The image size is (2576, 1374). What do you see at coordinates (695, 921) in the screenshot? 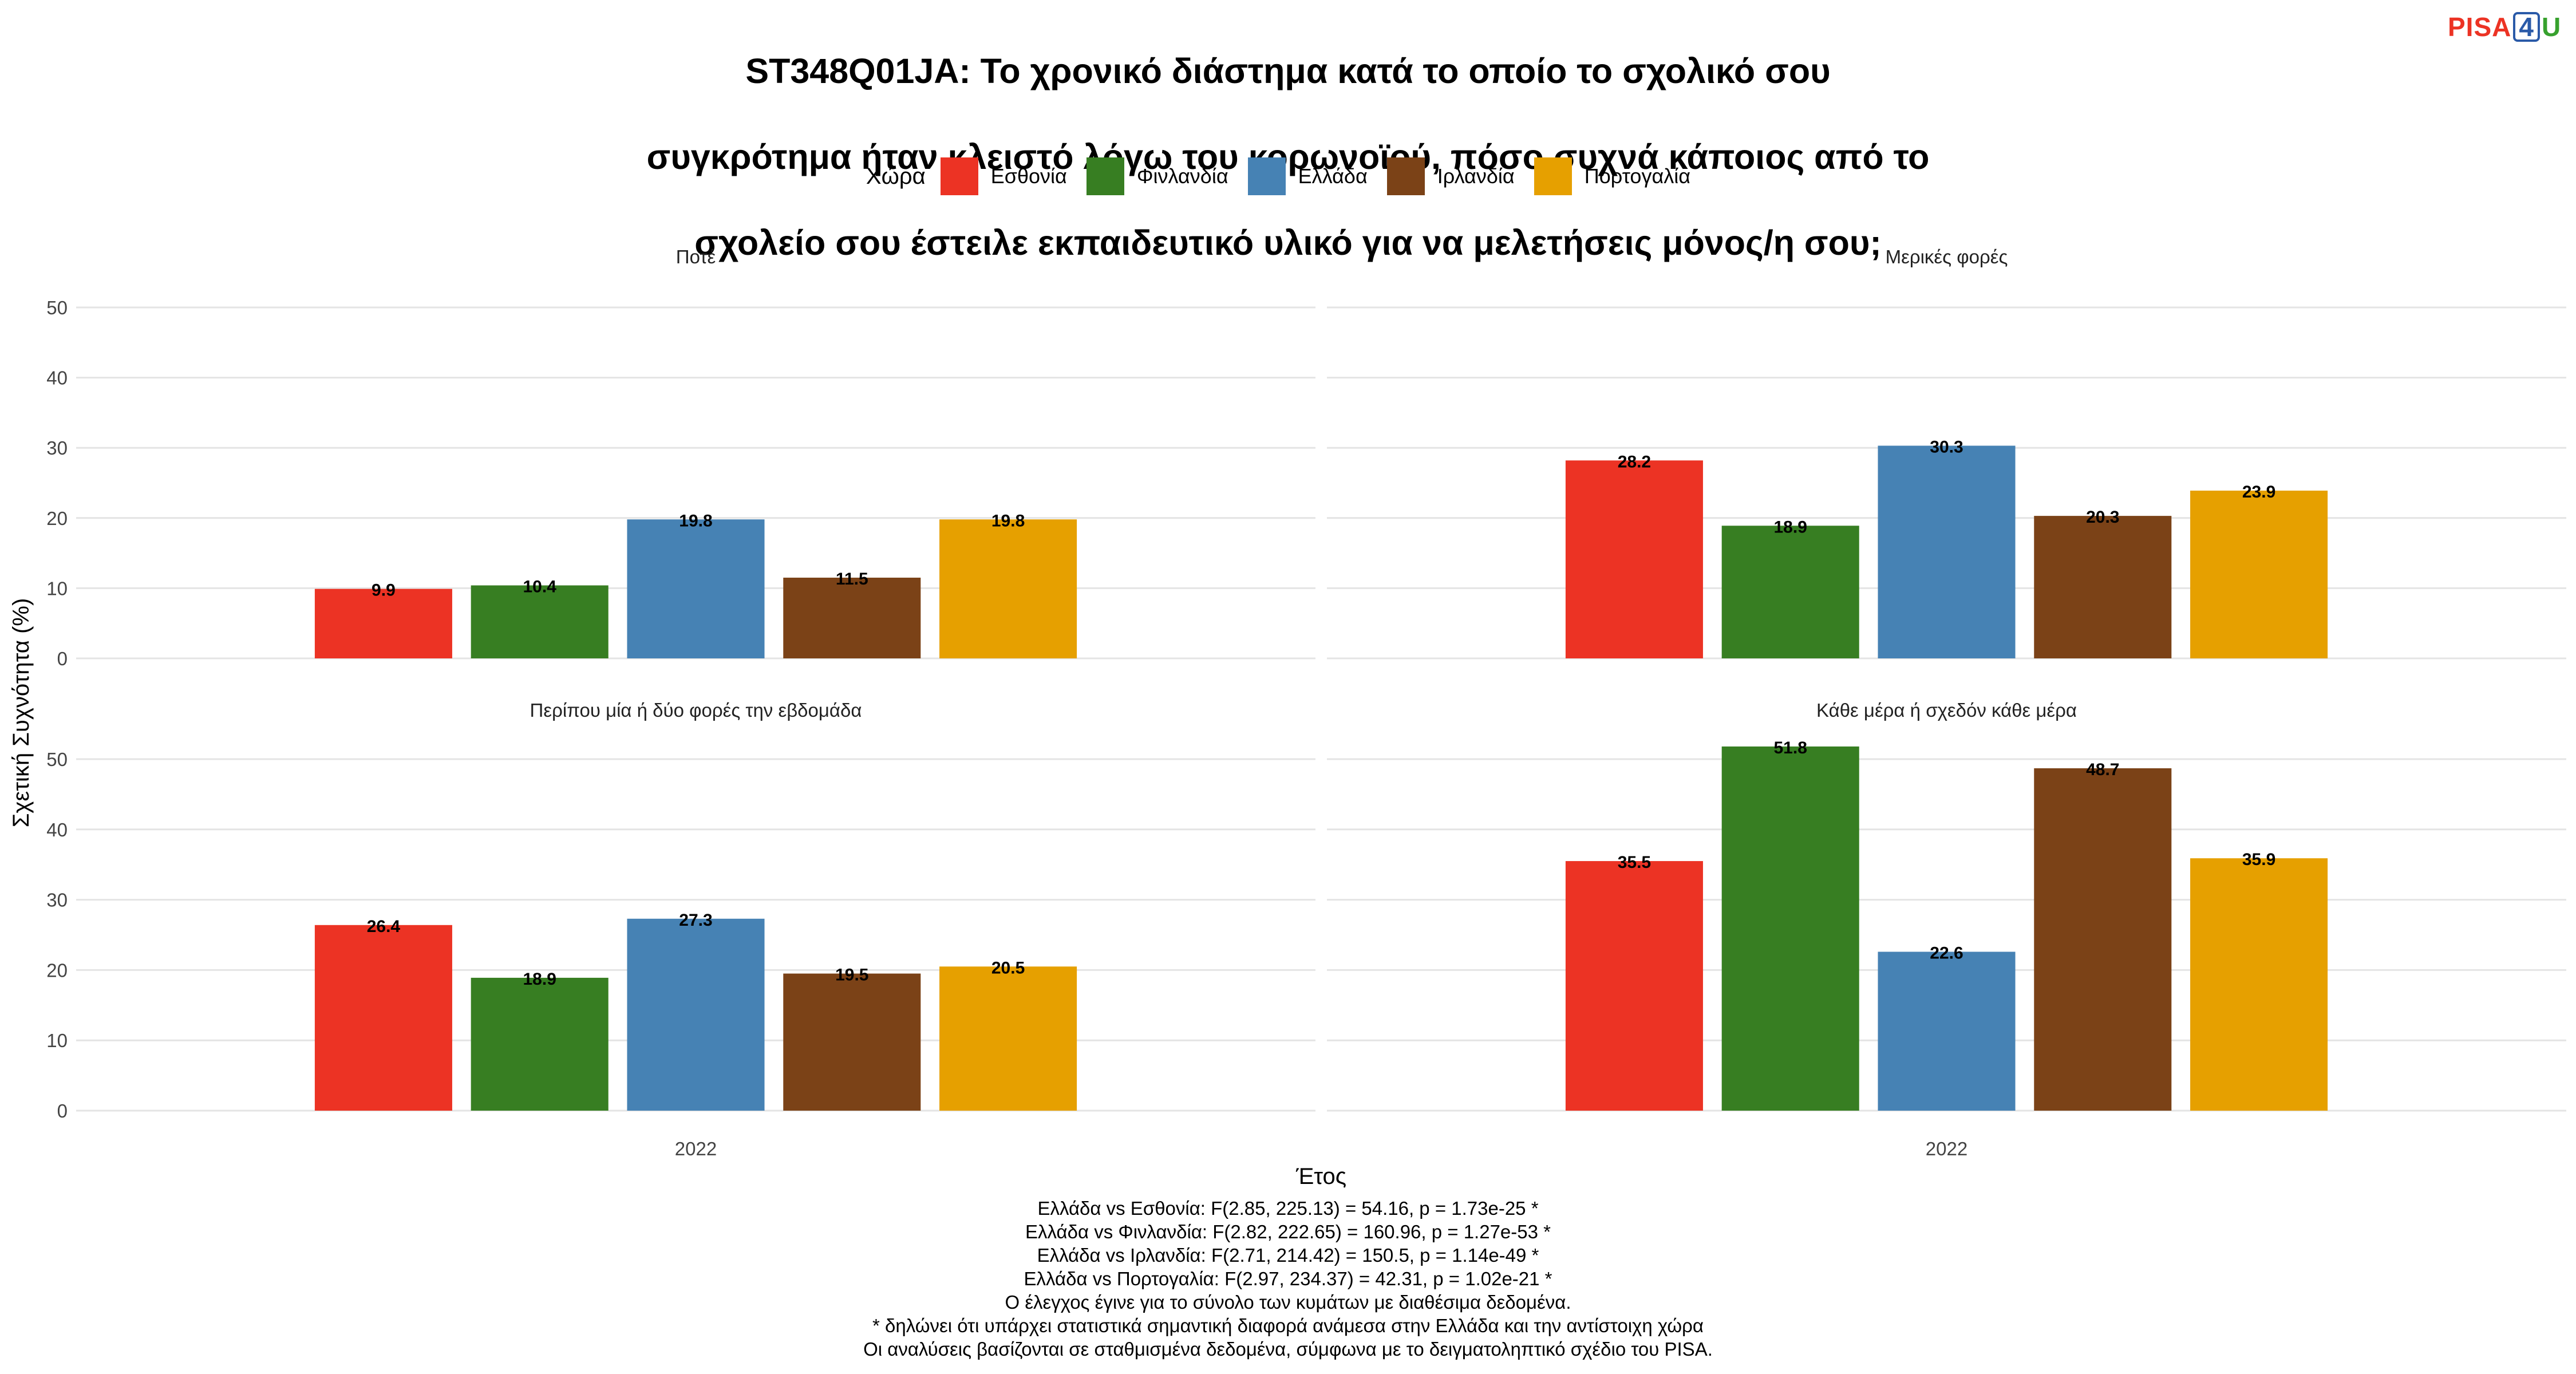
I see `data-label: 27.3` at bounding box center [695, 921].